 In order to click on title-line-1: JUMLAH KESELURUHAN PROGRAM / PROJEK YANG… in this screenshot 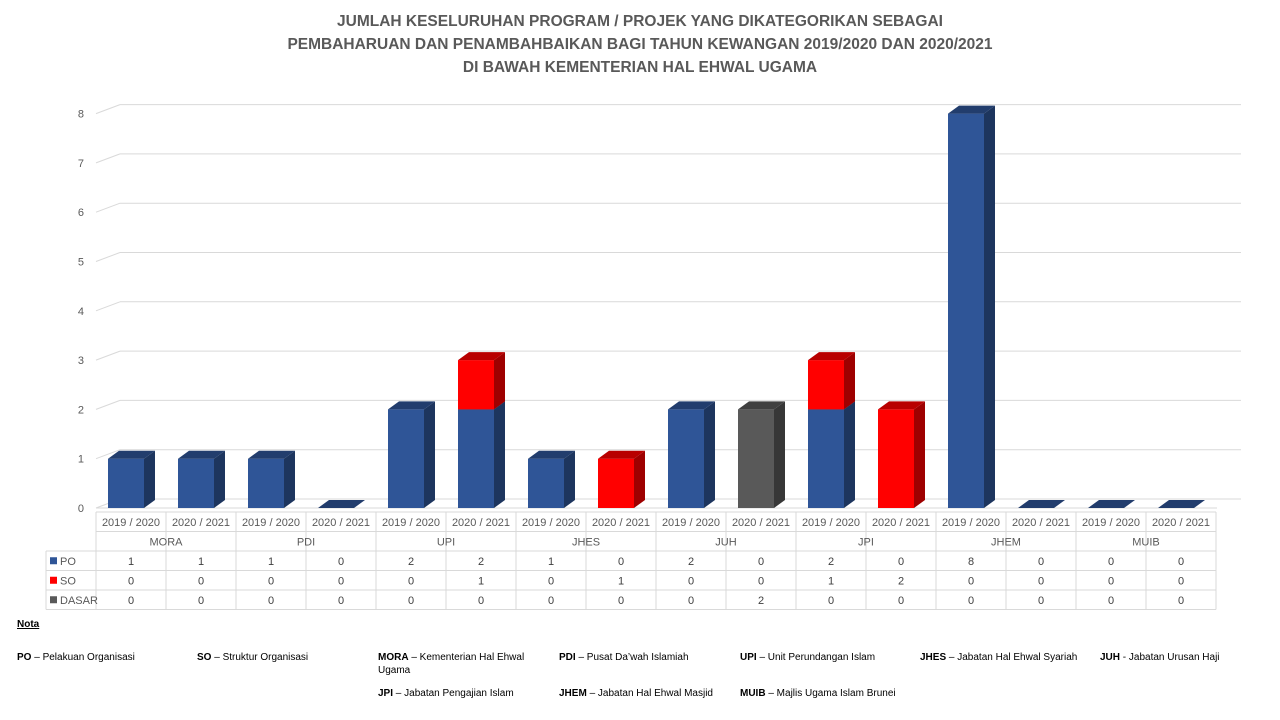, I will do `click(640, 21)`.